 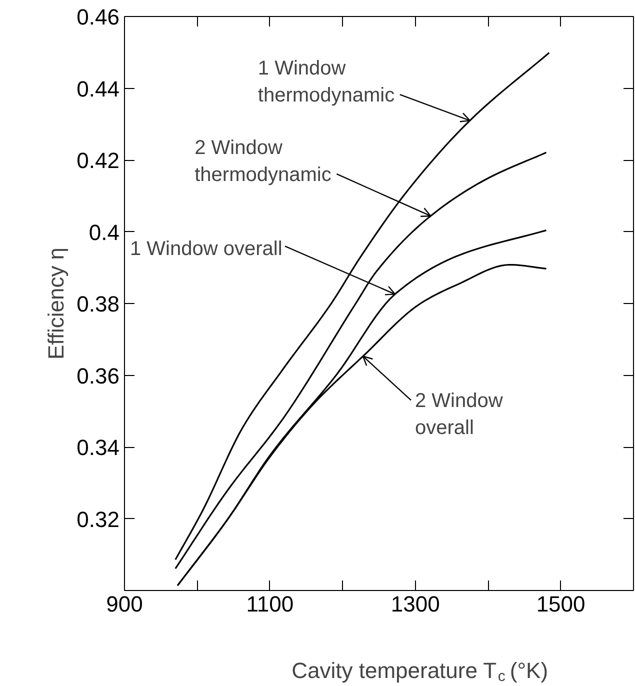 I want to click on annotation: 1 Window thermodynamic, so click(x=326, y=82).